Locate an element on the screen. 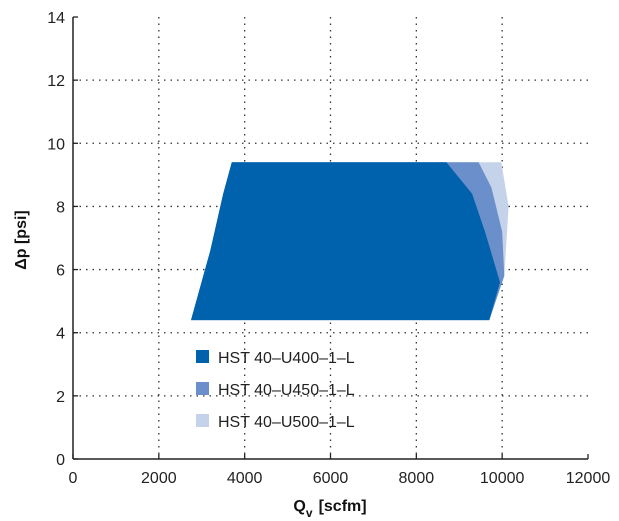 This screenshot has width=619, height=521. y-tick-label: 6 is located at coordinates (60, 271).